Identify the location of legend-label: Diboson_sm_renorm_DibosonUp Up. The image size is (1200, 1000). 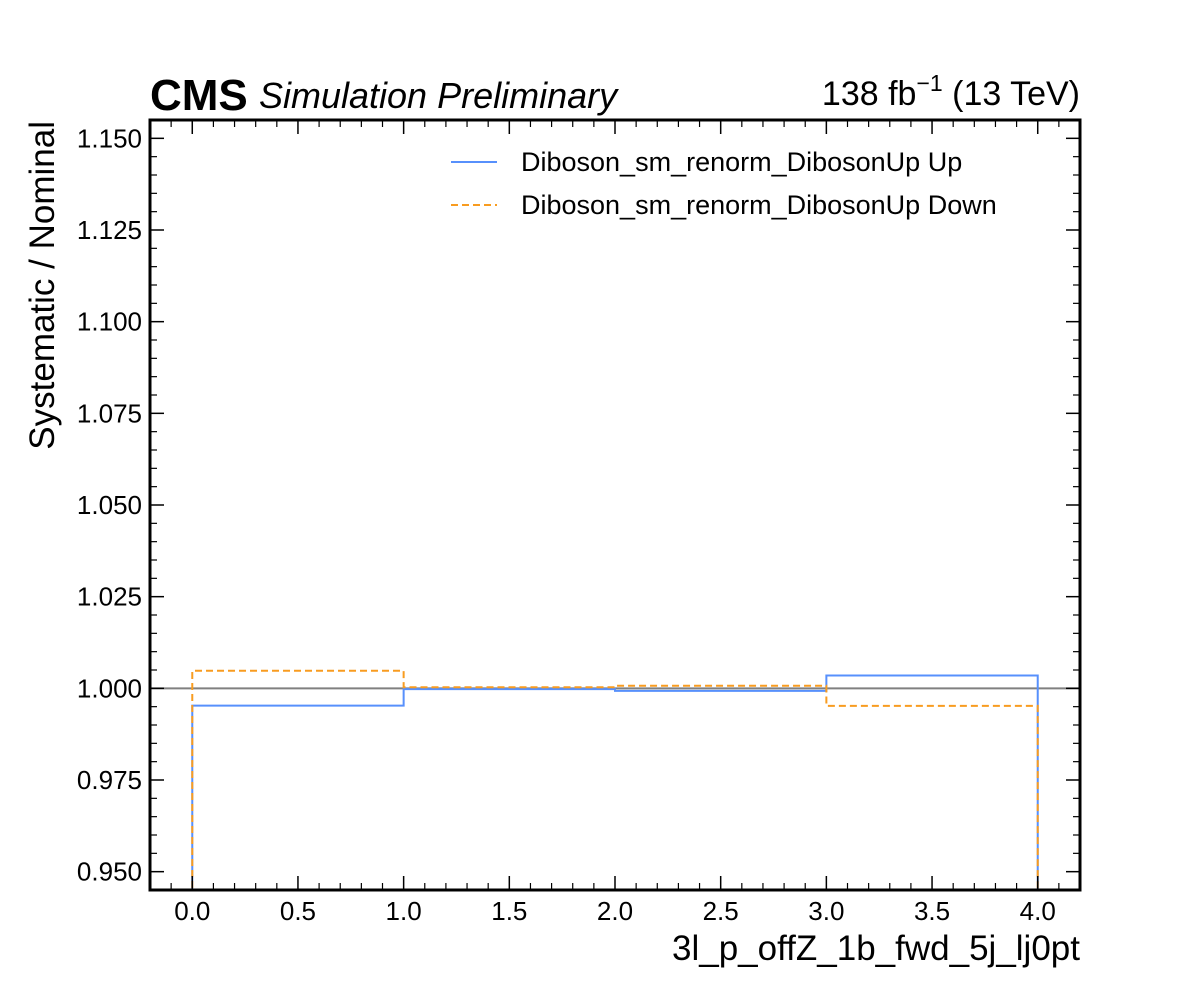
(741, 162).